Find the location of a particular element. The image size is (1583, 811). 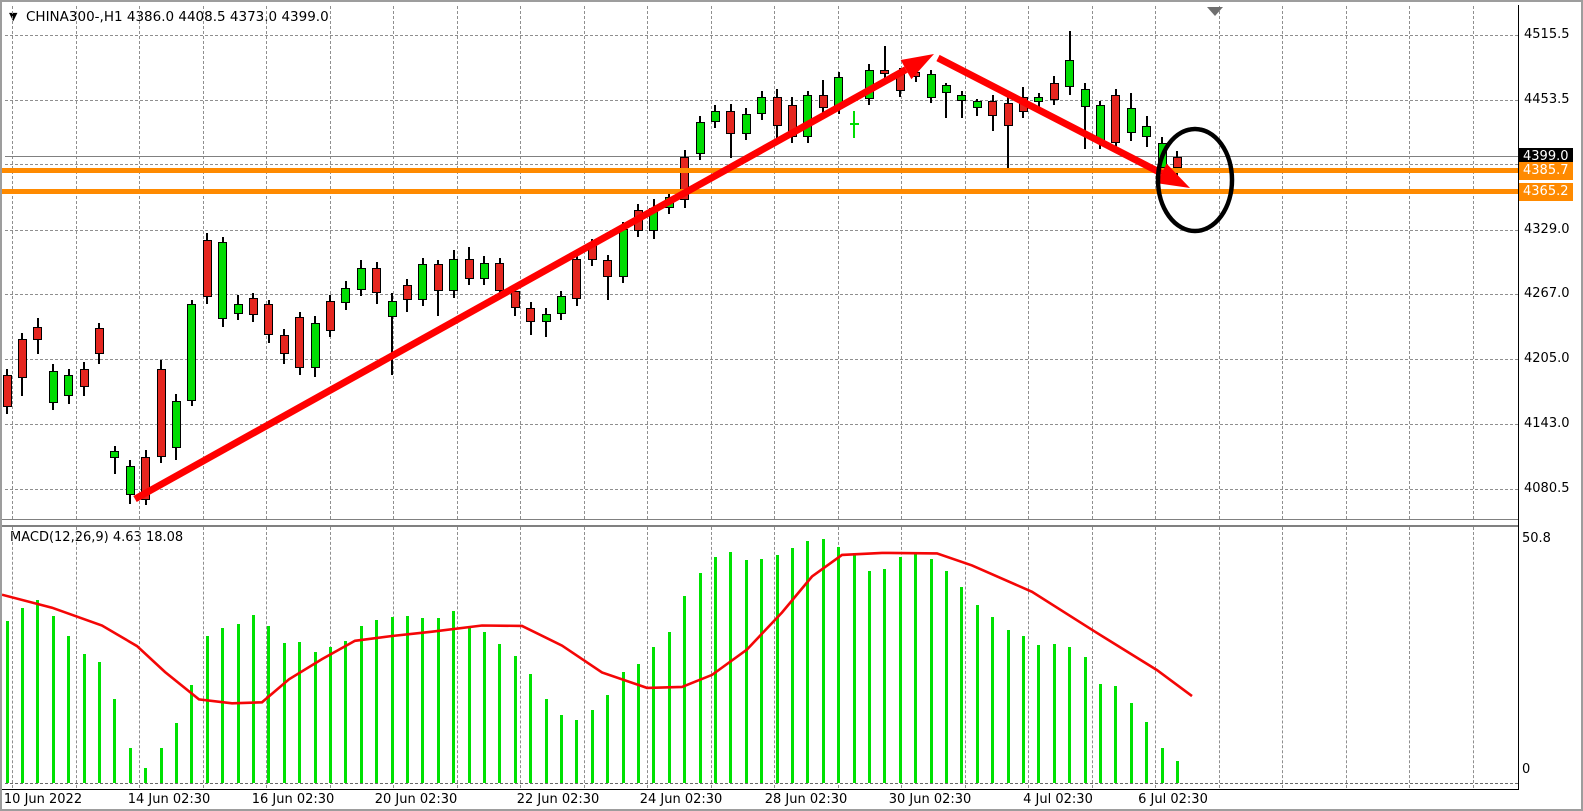

highlight-ellipse is located at coordinates (1195, 180).